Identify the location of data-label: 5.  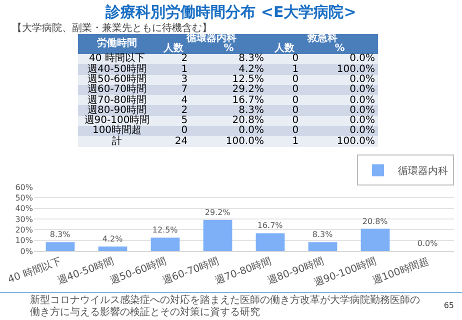
(184, 120).